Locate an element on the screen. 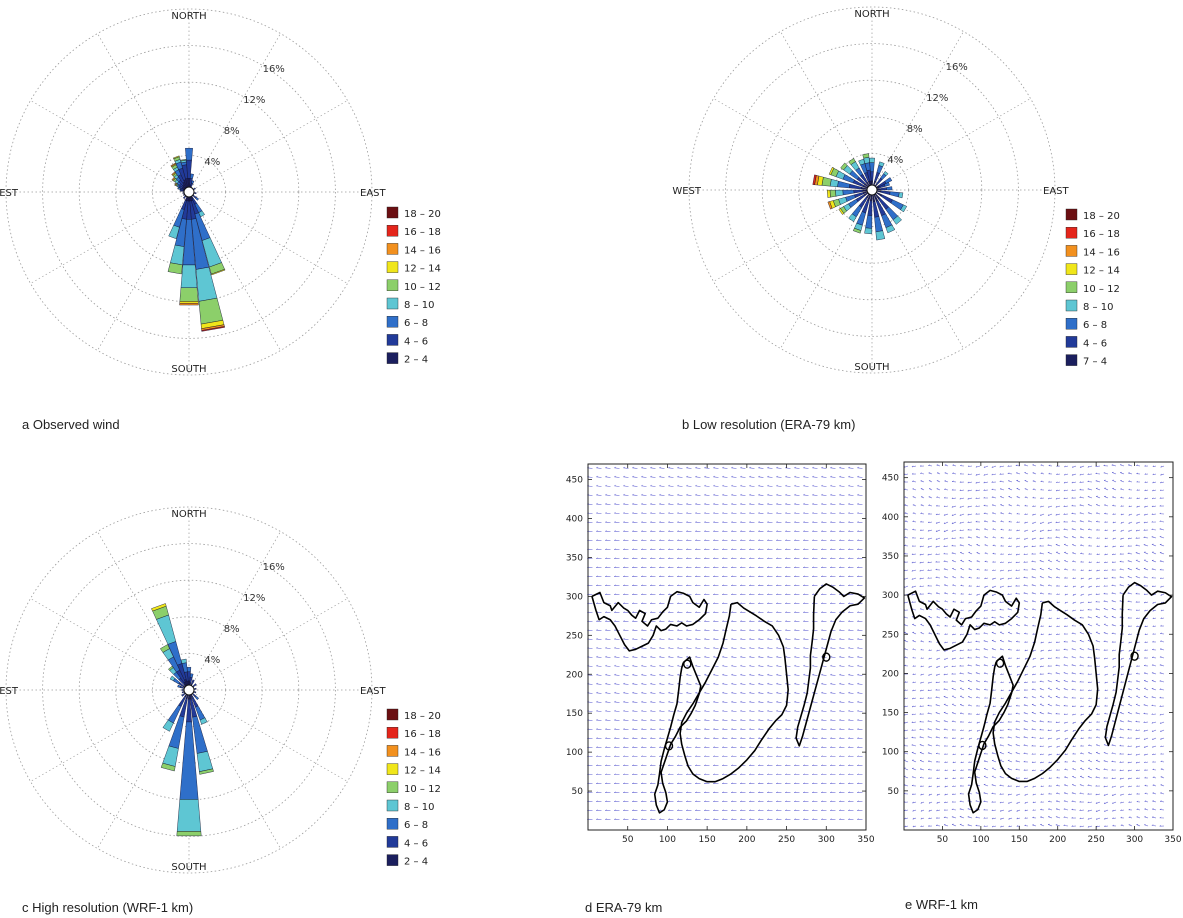  legend-label: 6 – 8 is located at coordinates (416, 323).